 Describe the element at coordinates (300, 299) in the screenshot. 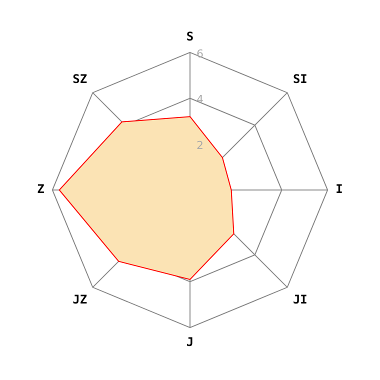

I see `spoke-label: JI` at that location.